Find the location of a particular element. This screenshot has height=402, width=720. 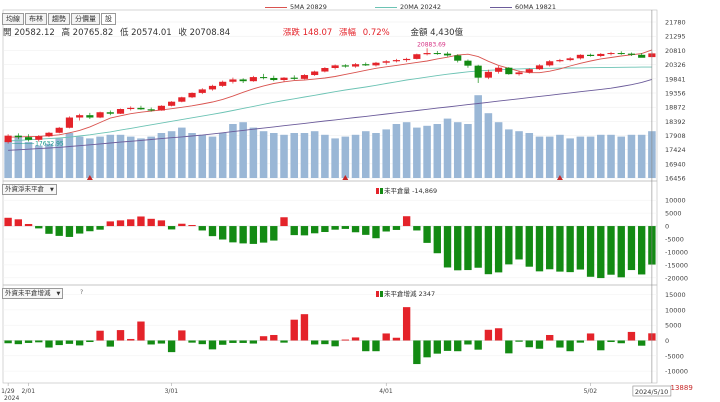

panel3-title-select: 外資未平倉增減 ▼ is located at coordinates (33, 293).